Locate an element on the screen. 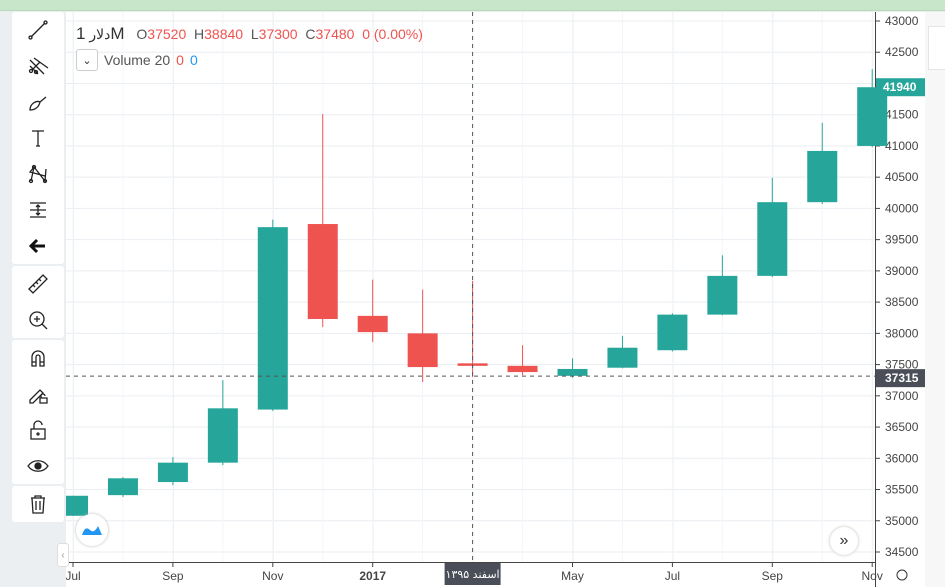 This screenshot has height=587, width=945. price-tick-label: 34500 is located at coordinates (902, 552).